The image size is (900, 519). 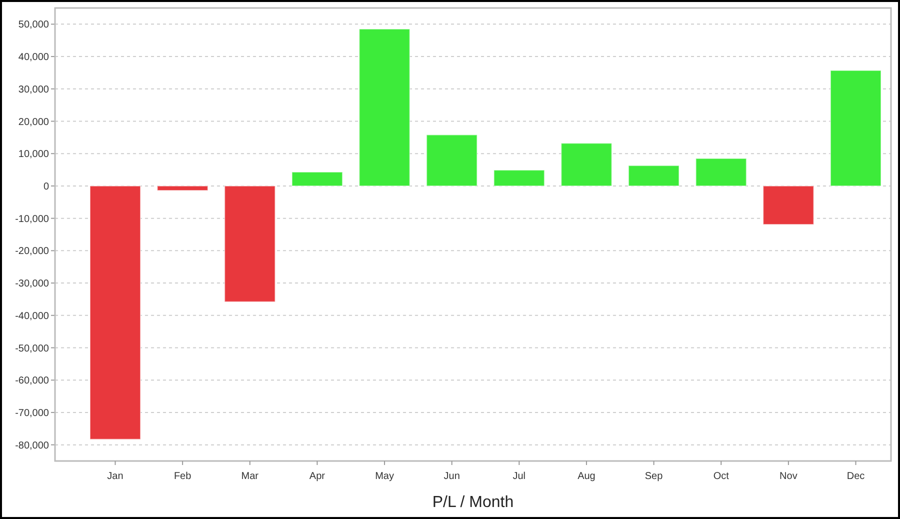 What do you see at coordinates (473, 502) in the screenshot?
I see `x-axis-title: P/L / Month` at bounding box center [473, 502].